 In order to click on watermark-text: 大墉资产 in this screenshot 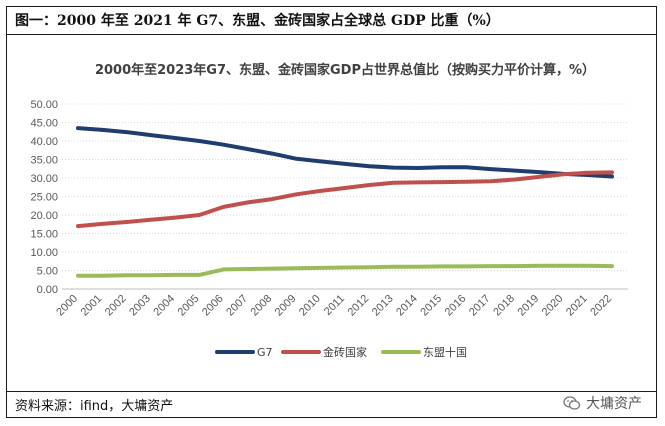, I will do `click(614, 404)`.